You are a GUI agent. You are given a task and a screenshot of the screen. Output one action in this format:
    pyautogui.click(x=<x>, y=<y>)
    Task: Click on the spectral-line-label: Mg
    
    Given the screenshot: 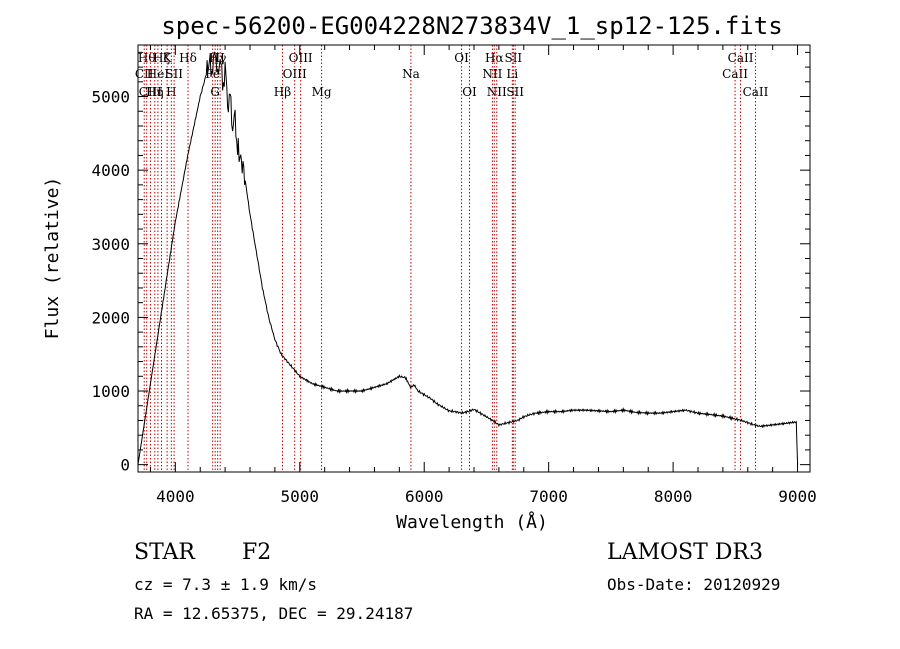 What is the action you would take?
    pyautogui.click(x=322, y=92)
    